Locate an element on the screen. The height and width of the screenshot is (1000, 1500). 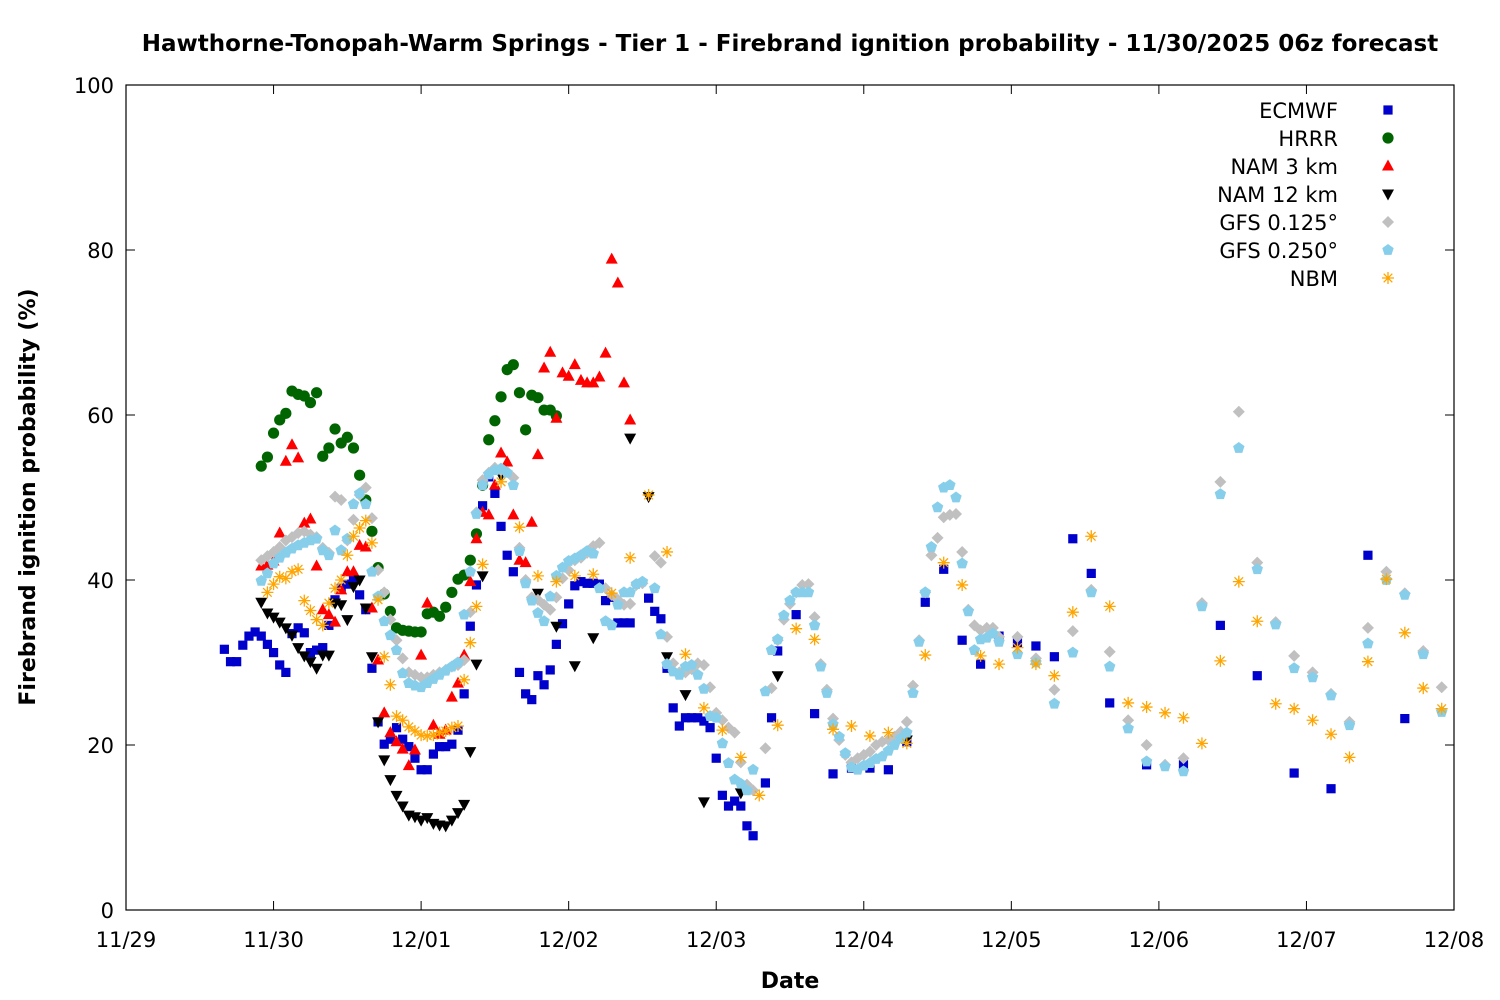
legend-label-gfs-0-125: GFS 0.125° is located at coordinates (1278, 223).